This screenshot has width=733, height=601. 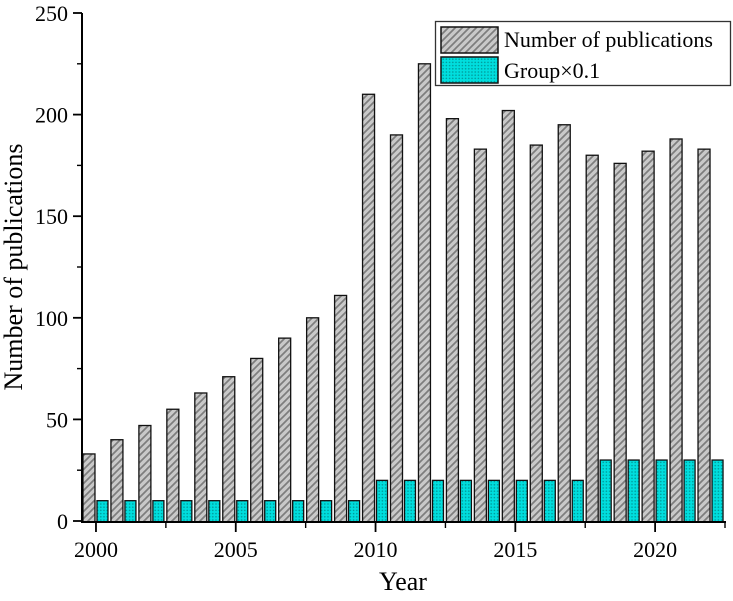 I want to click on bar-publications-2019, so click(x=620, y=342).